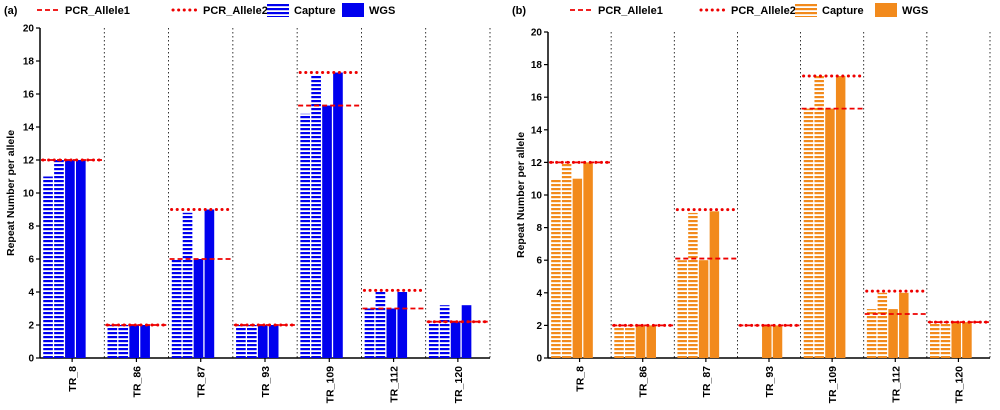 The image size is (1000, 410). Describe the element at coordinates (11, 11) in the screenshot. I see `panel-label: (a)` at that location.